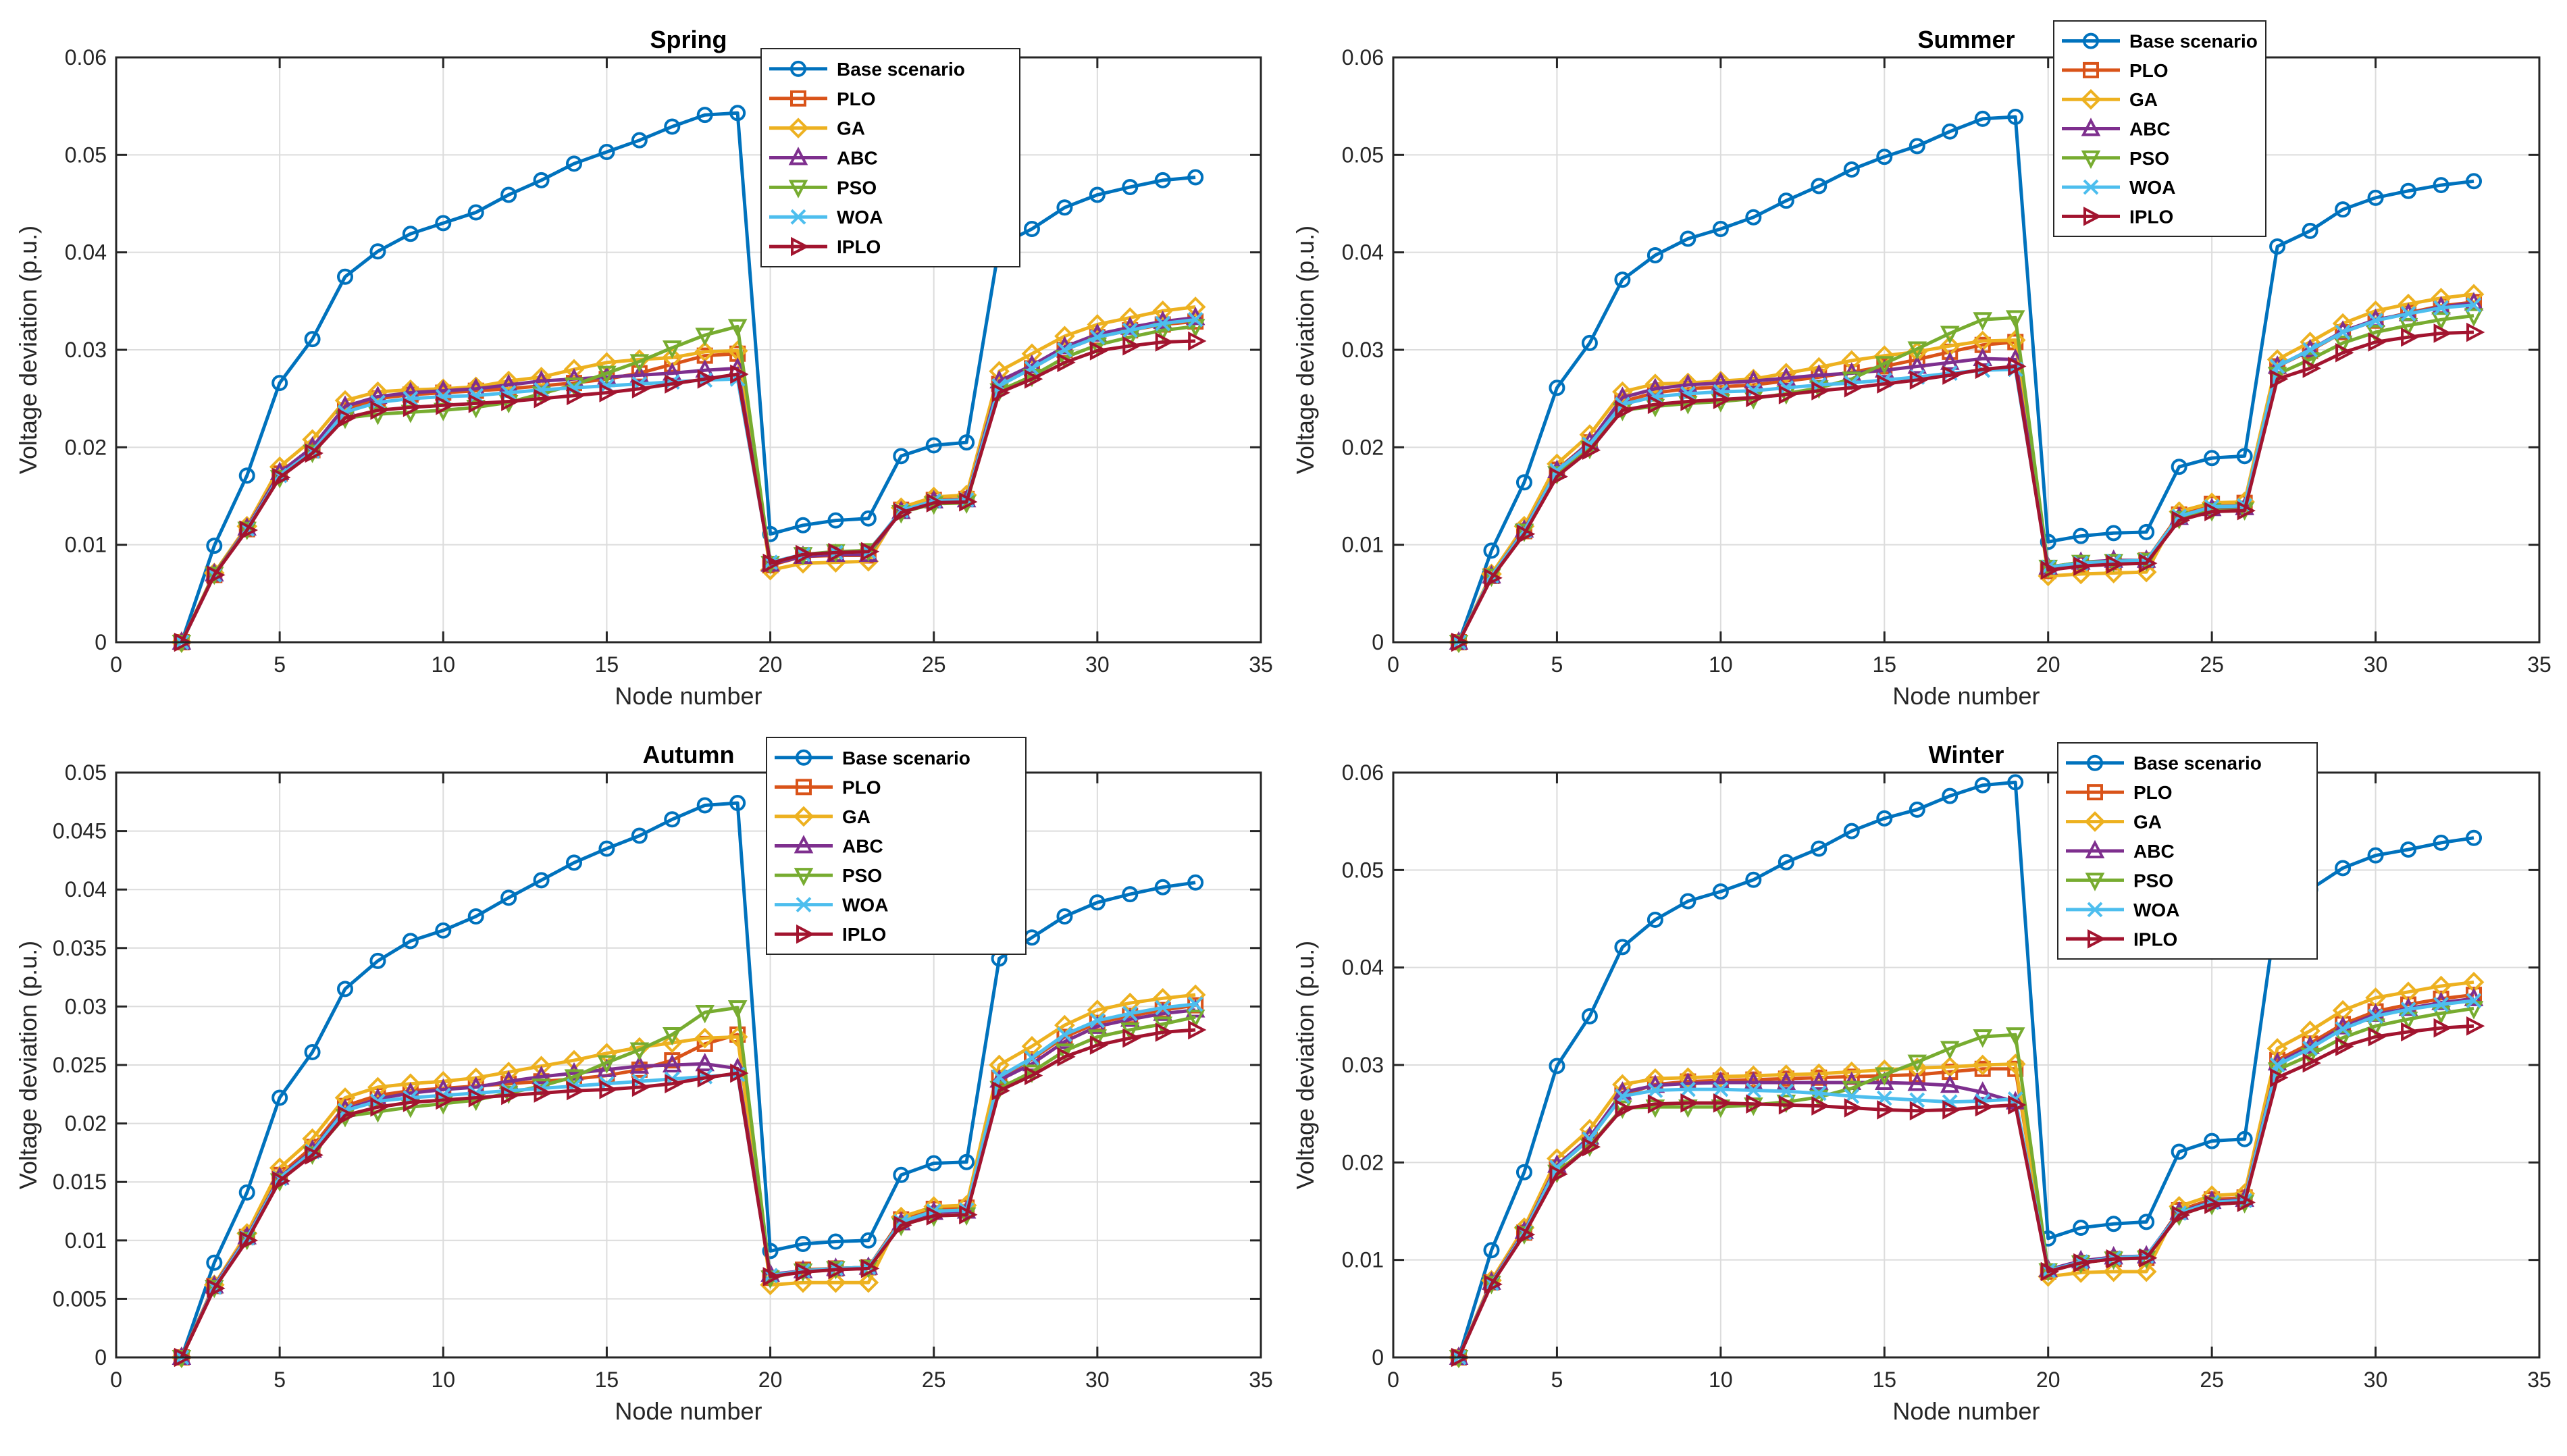 The height and width of the screenshot is (1456, 2567). Describe the element at coordinates (2048, 1380) in the screenshot. I see `x-tick-label: 20` at that location.